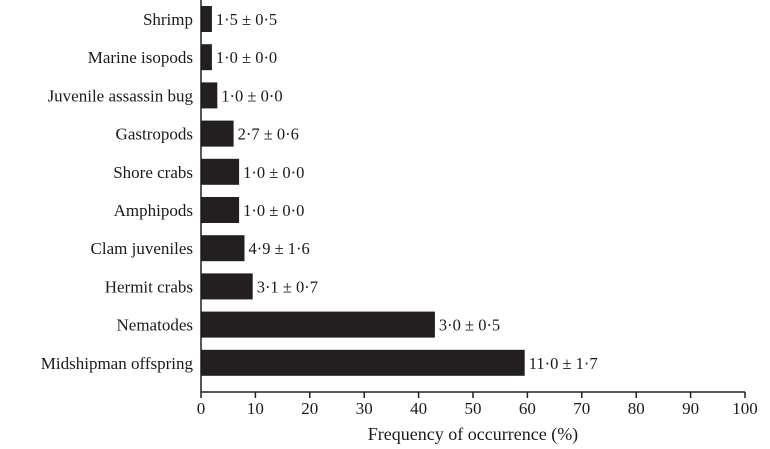 This screenshot has height=449, width=770. Describe the element at coordinates (273, 172) in the screenshot. I see `data-label-4: 1·0 ± 0·0` at that location.